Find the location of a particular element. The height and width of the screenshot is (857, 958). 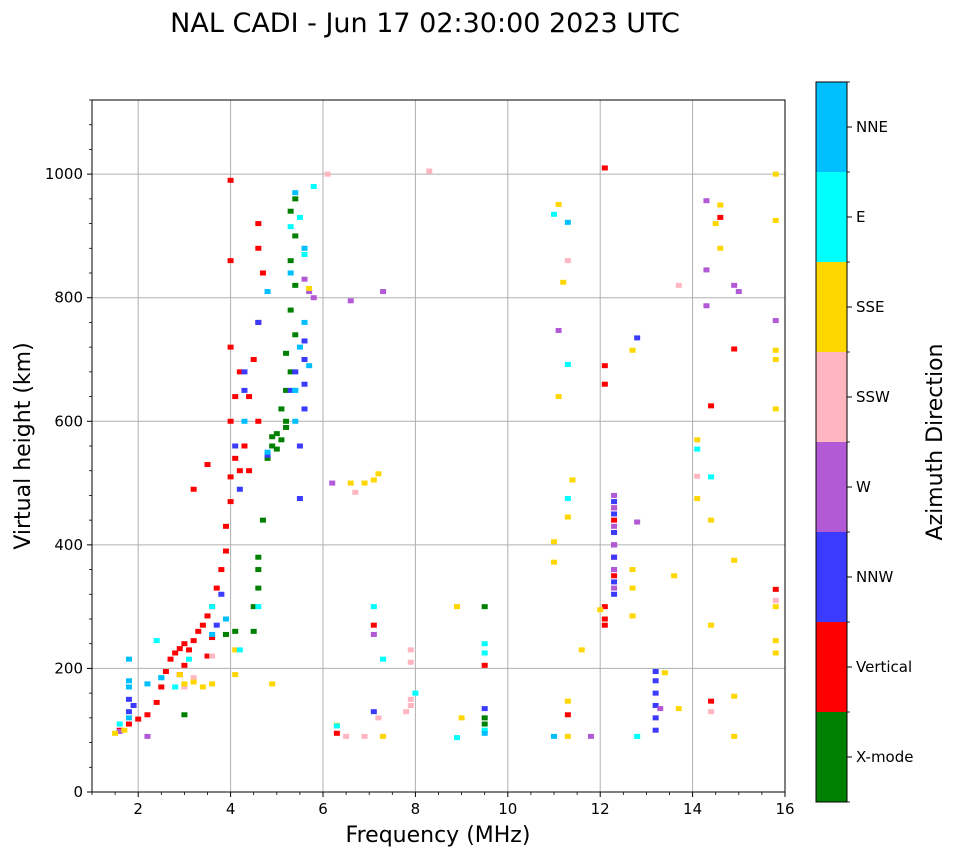

y-tick-label: 200 is located at coordinates (68, 668).